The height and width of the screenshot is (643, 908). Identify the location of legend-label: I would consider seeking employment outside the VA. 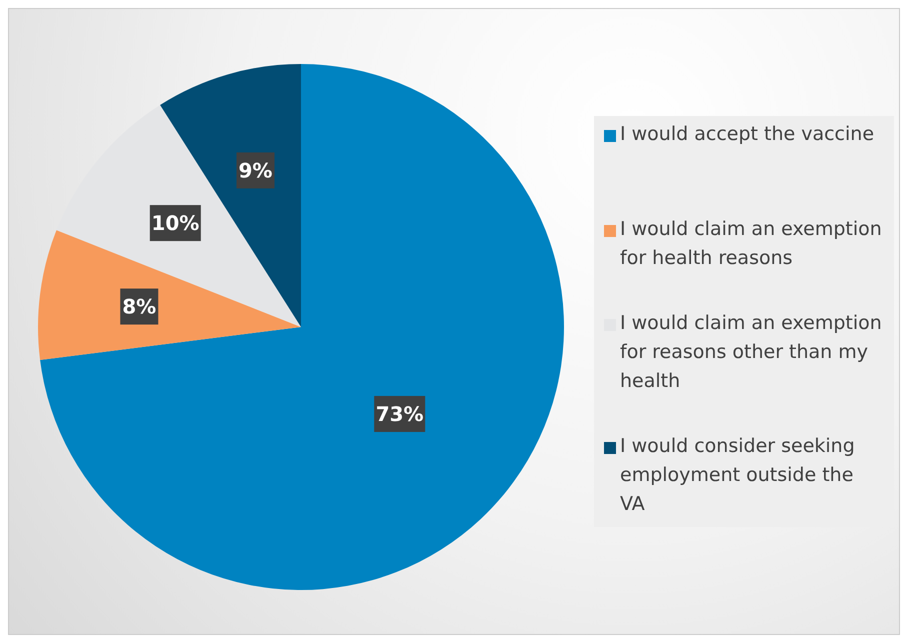
(738, 475).